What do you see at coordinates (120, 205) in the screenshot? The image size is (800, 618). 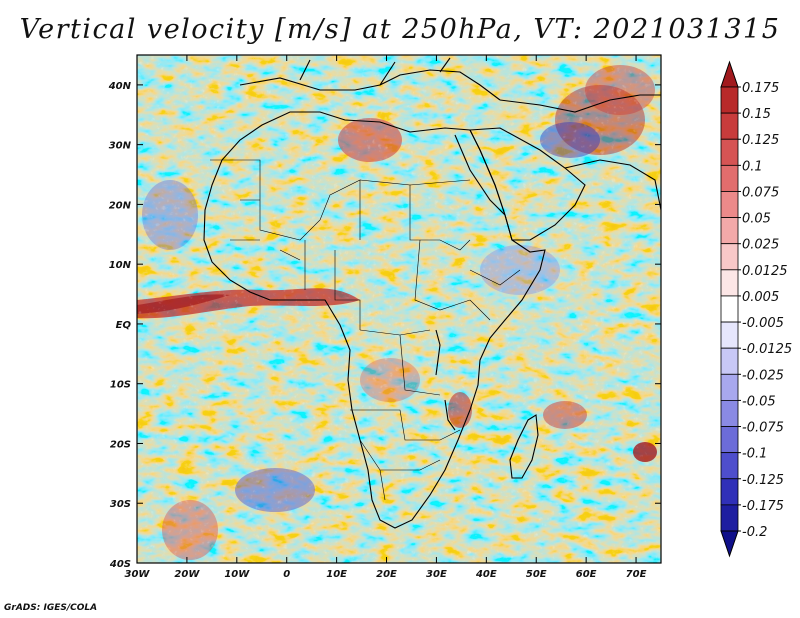 I see `y-tick-label: 20N` at bounding box center [120, 205].